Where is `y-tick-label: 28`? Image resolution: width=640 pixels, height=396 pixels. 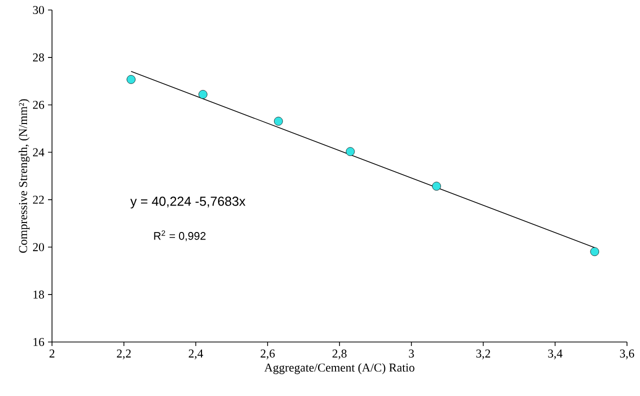 y-tick-label: 28 is located at coordinates (38, 57).